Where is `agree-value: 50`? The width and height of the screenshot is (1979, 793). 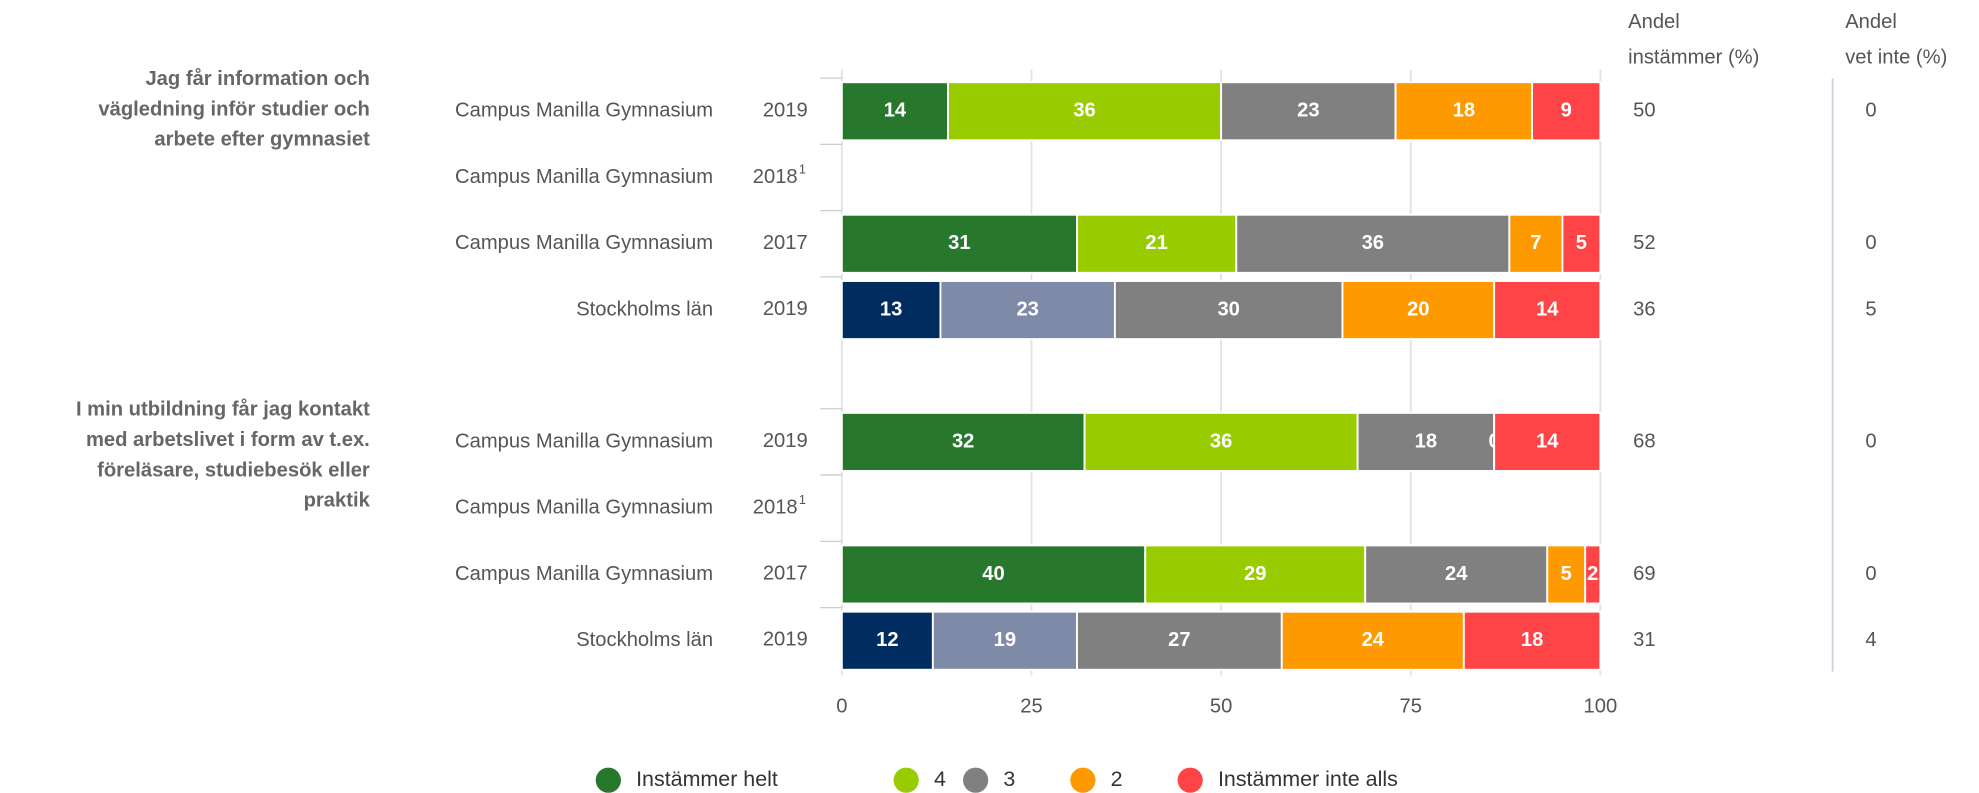
agree-value: 50 is located at coordinates (1644, 111).